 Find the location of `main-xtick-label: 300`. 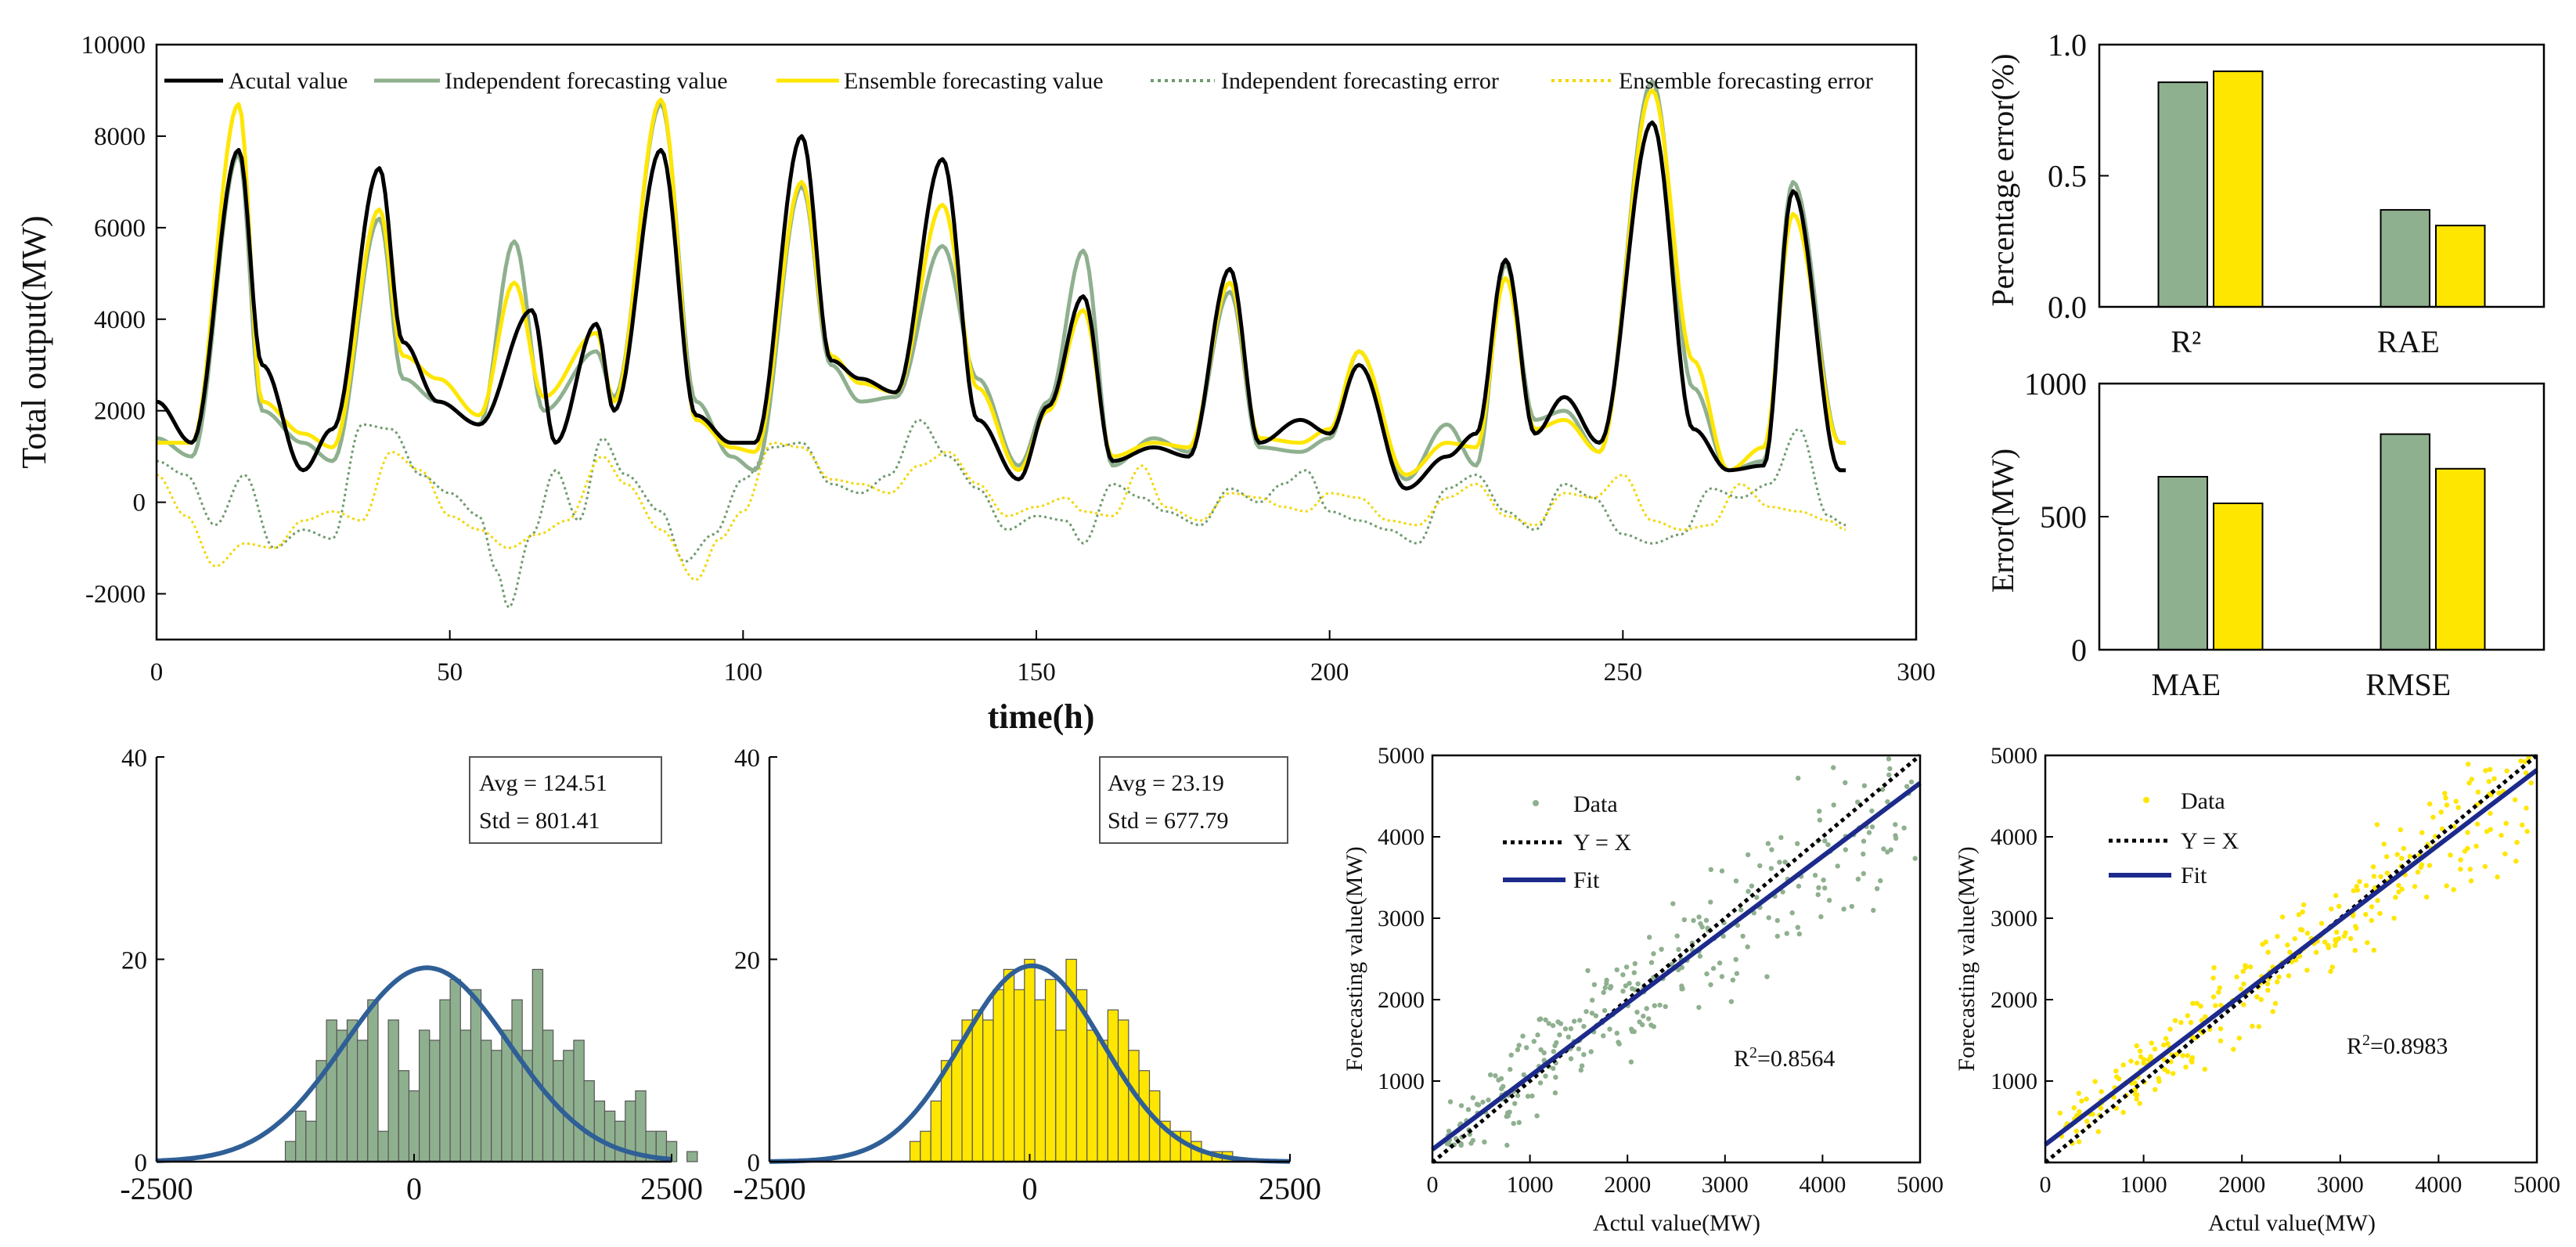

main-xtick-label: 300 is located at coordinates (1916, 672).